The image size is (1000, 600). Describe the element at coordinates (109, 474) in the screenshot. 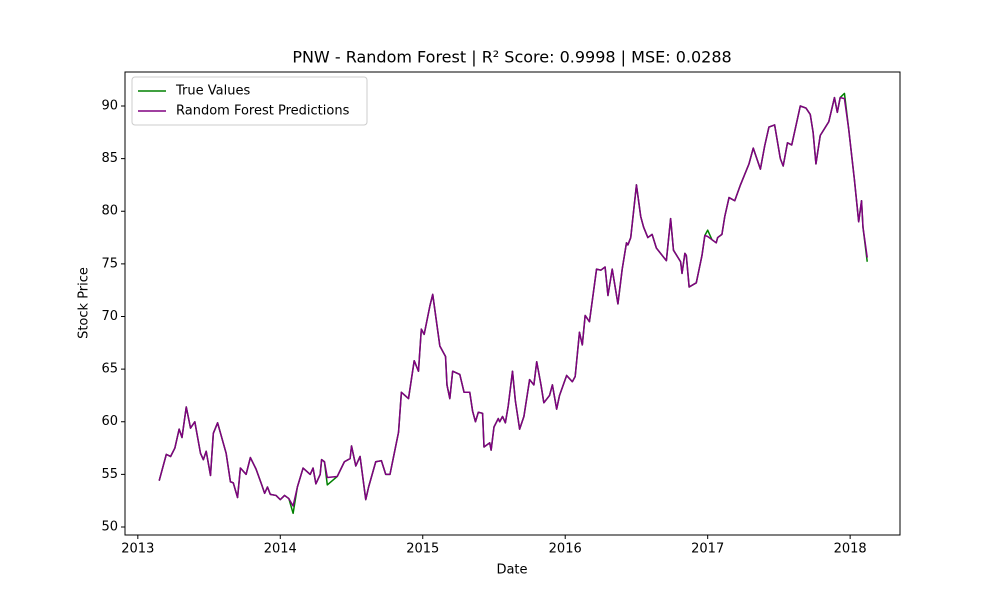

I see `y-tick-label: 55` at that location.